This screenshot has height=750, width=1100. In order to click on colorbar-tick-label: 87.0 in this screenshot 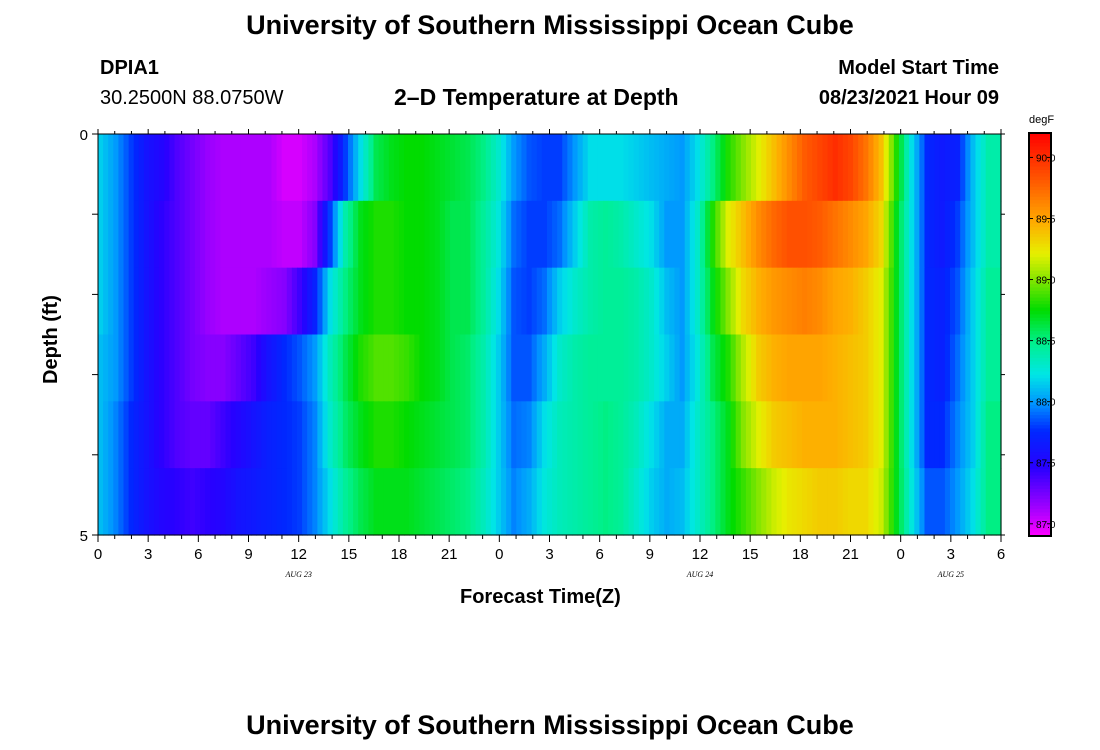, I will do `click(1046, 525)`.